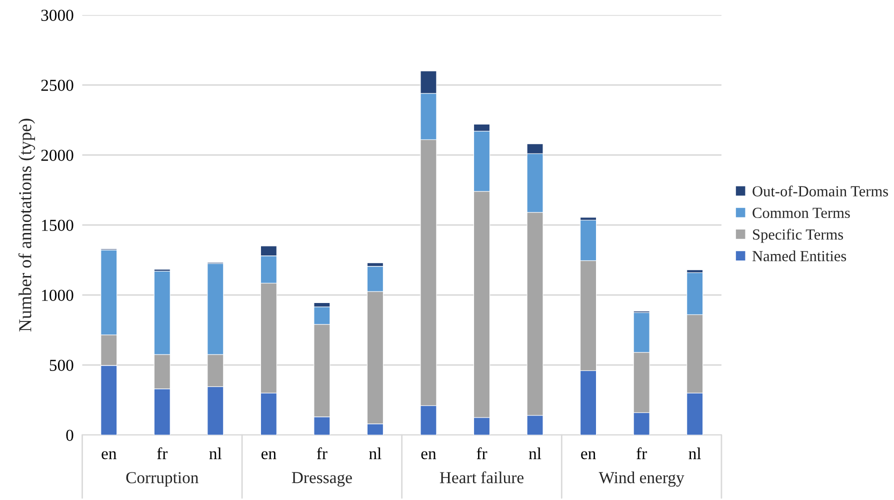  Describe the element at coordinates (57, 155) in the screenshot. I see `y-tick-label: 2000` at that location.